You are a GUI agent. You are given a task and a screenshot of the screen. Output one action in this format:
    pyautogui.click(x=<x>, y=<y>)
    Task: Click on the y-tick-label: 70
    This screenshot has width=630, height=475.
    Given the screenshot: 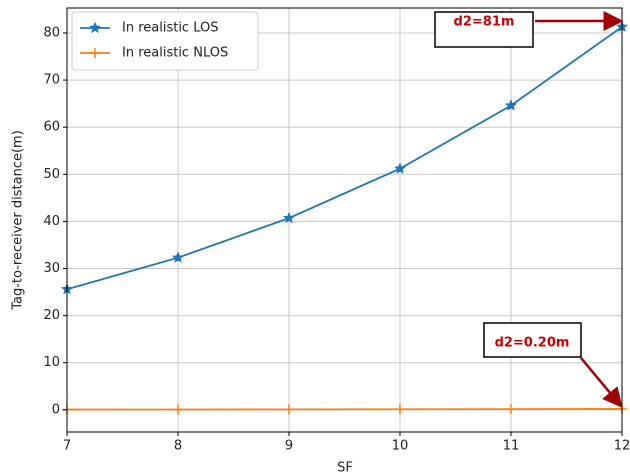 What is the action you would take?
    pyautogui.click(x=51, y=80)
    